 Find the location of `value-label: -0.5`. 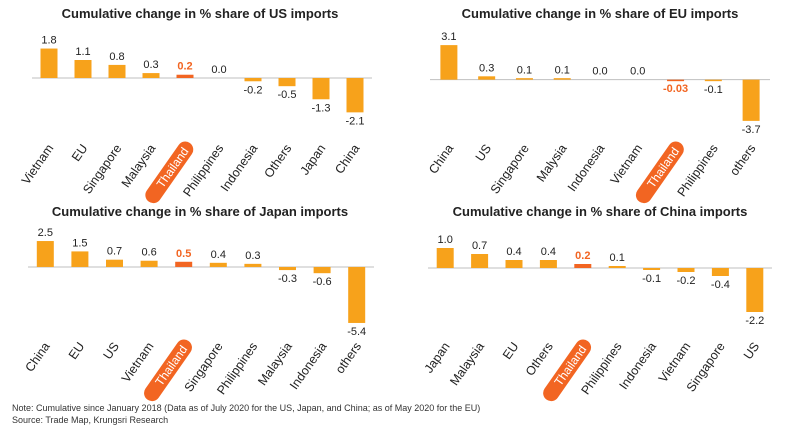

value-label: -0.5 is located at coordinates (287, 95).